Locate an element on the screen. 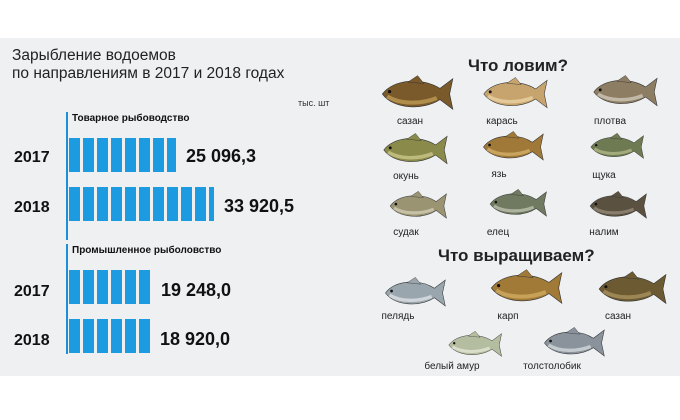 The width and height of the screenshot is (680, 420). farm-heading: Что выращиваем? is located at coordinates (516, 255).